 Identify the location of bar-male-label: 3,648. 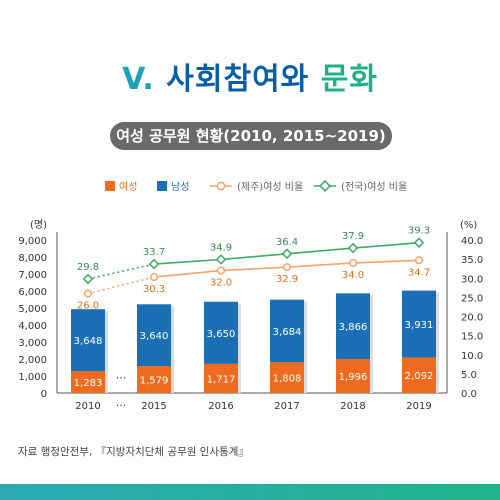
(88, 341).